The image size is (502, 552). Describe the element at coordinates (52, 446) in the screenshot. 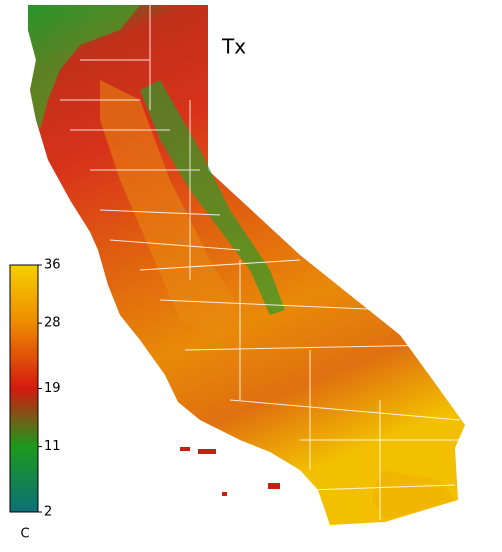

I see `colorbar-tick-label: 11` at that location.